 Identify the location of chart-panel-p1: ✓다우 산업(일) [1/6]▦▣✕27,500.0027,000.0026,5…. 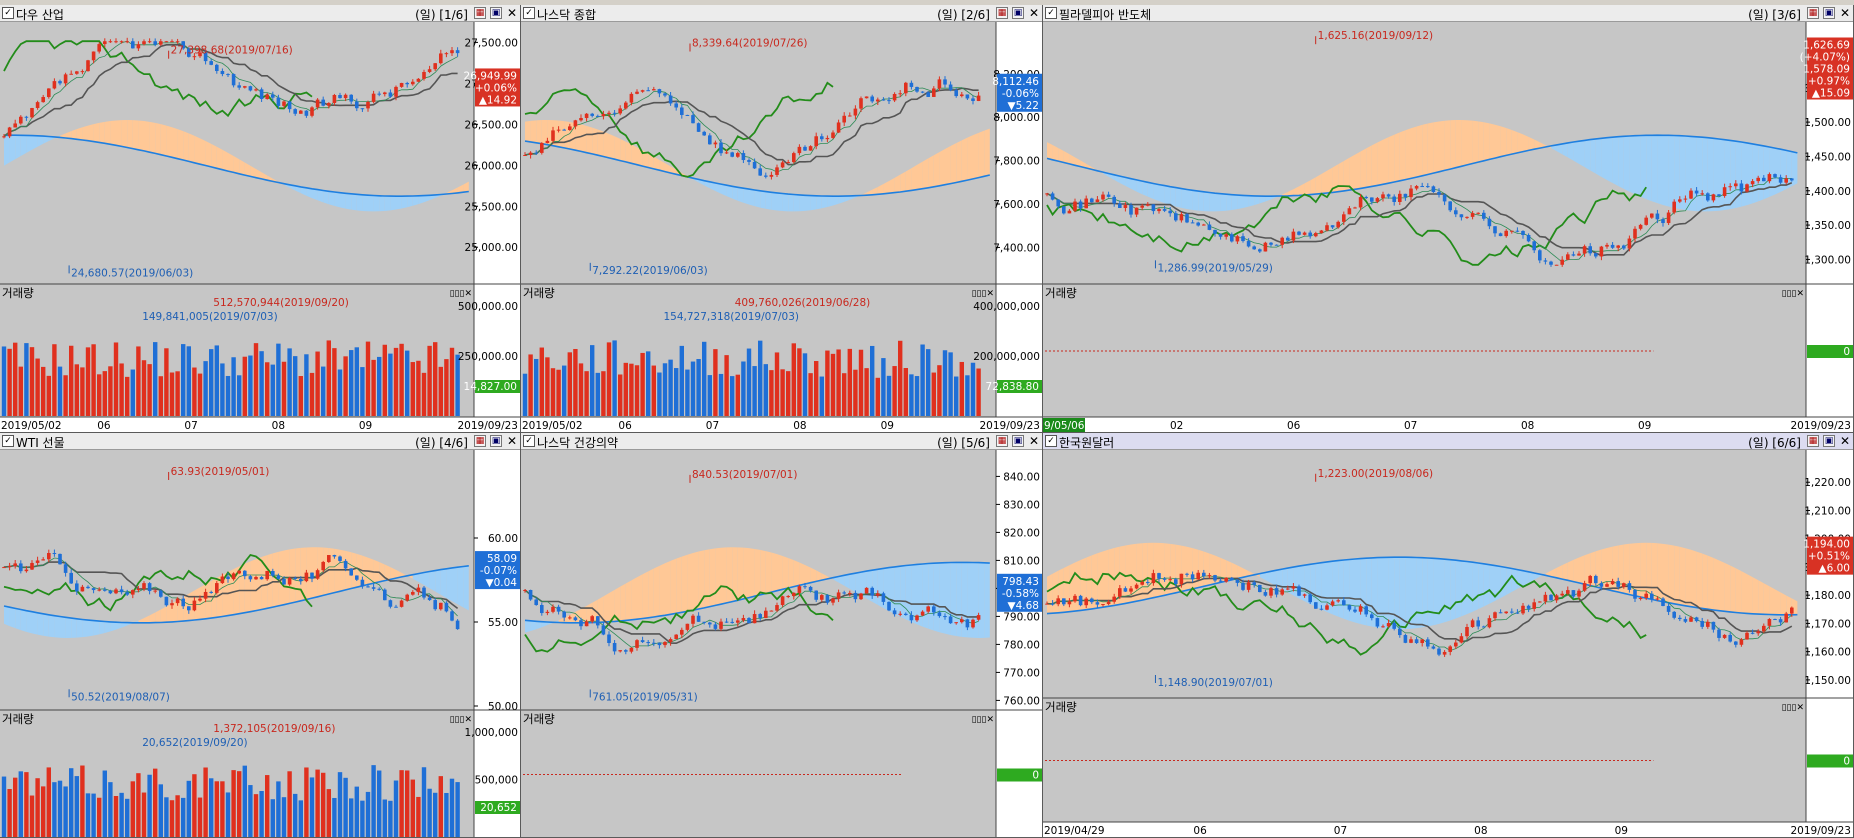
(260, 219).